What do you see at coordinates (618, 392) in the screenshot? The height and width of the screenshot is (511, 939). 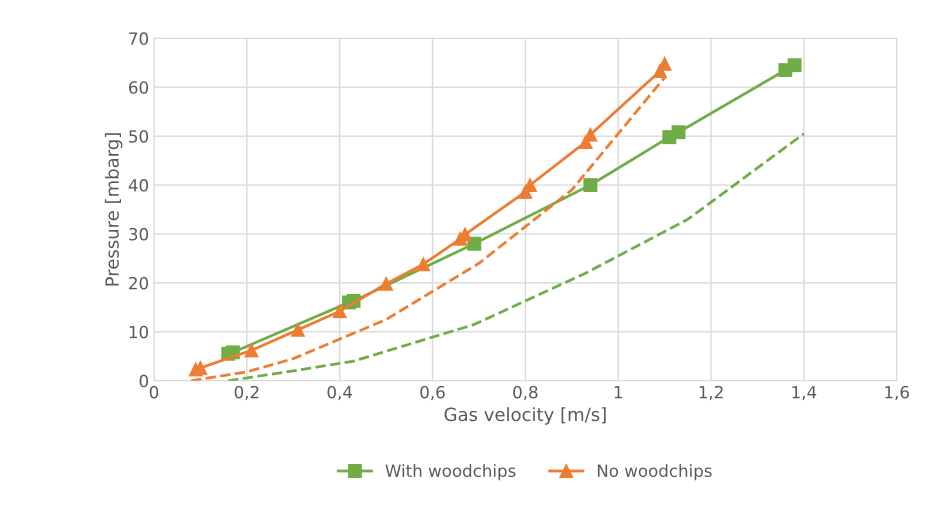 I see `x-tick-label: 1` at bounding box center [618, 392].